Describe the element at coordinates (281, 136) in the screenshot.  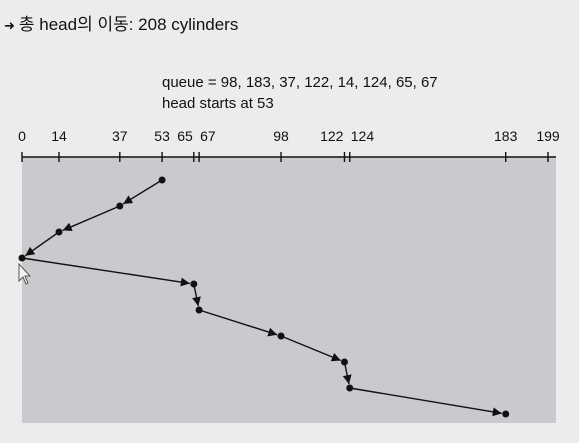
I see `tick-label: 98` at that location.